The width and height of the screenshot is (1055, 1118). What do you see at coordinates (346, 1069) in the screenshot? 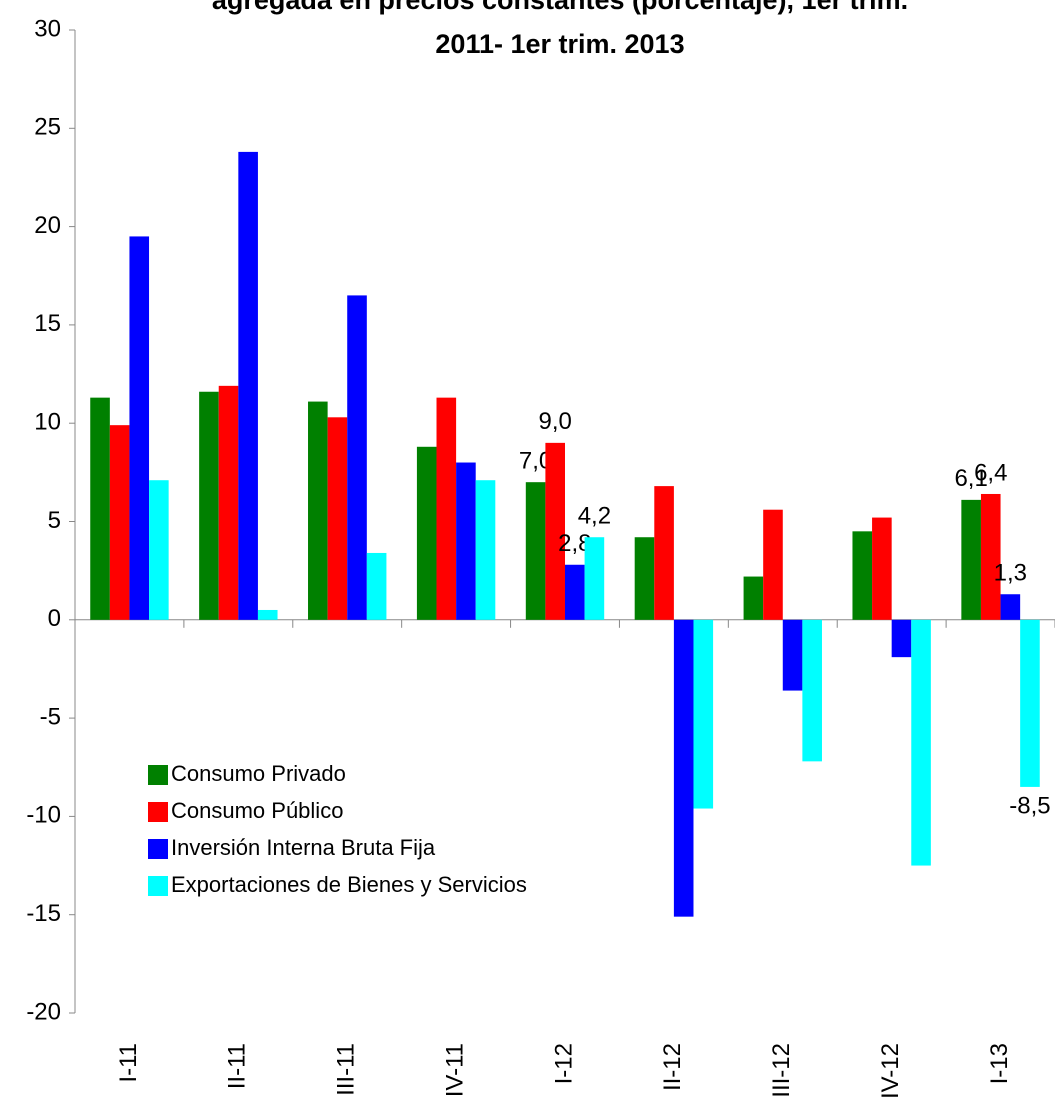
I see `x-tick-label: III-11` at bounding box center [346, 1069].